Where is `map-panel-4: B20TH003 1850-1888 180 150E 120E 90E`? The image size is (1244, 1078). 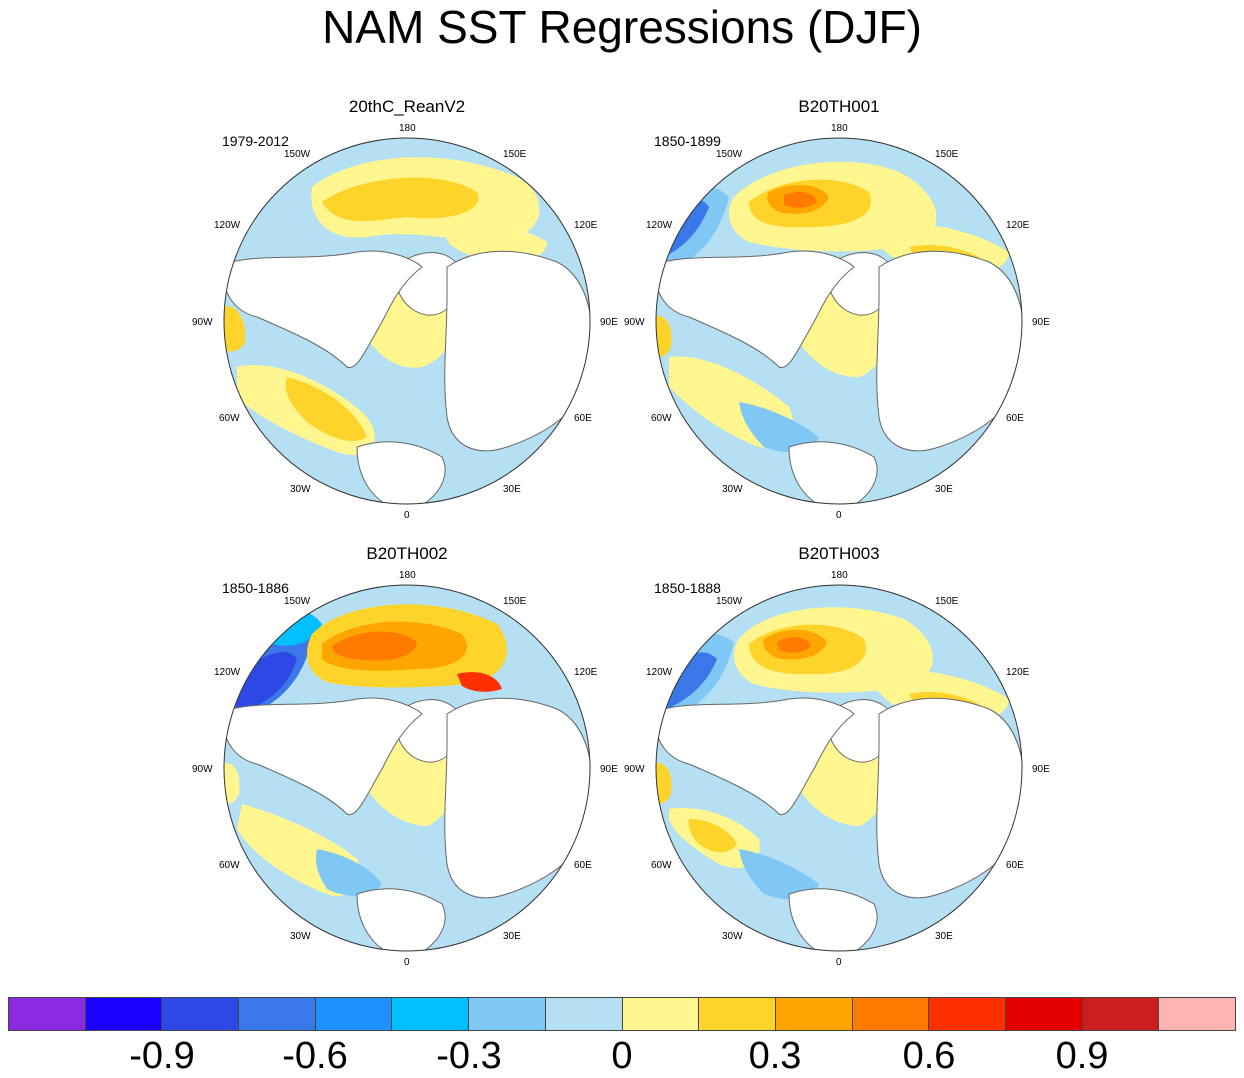 map-panel-4: B20TH003 1850-1888 180 150E 120E 90E is located at coordinates (837, 756).